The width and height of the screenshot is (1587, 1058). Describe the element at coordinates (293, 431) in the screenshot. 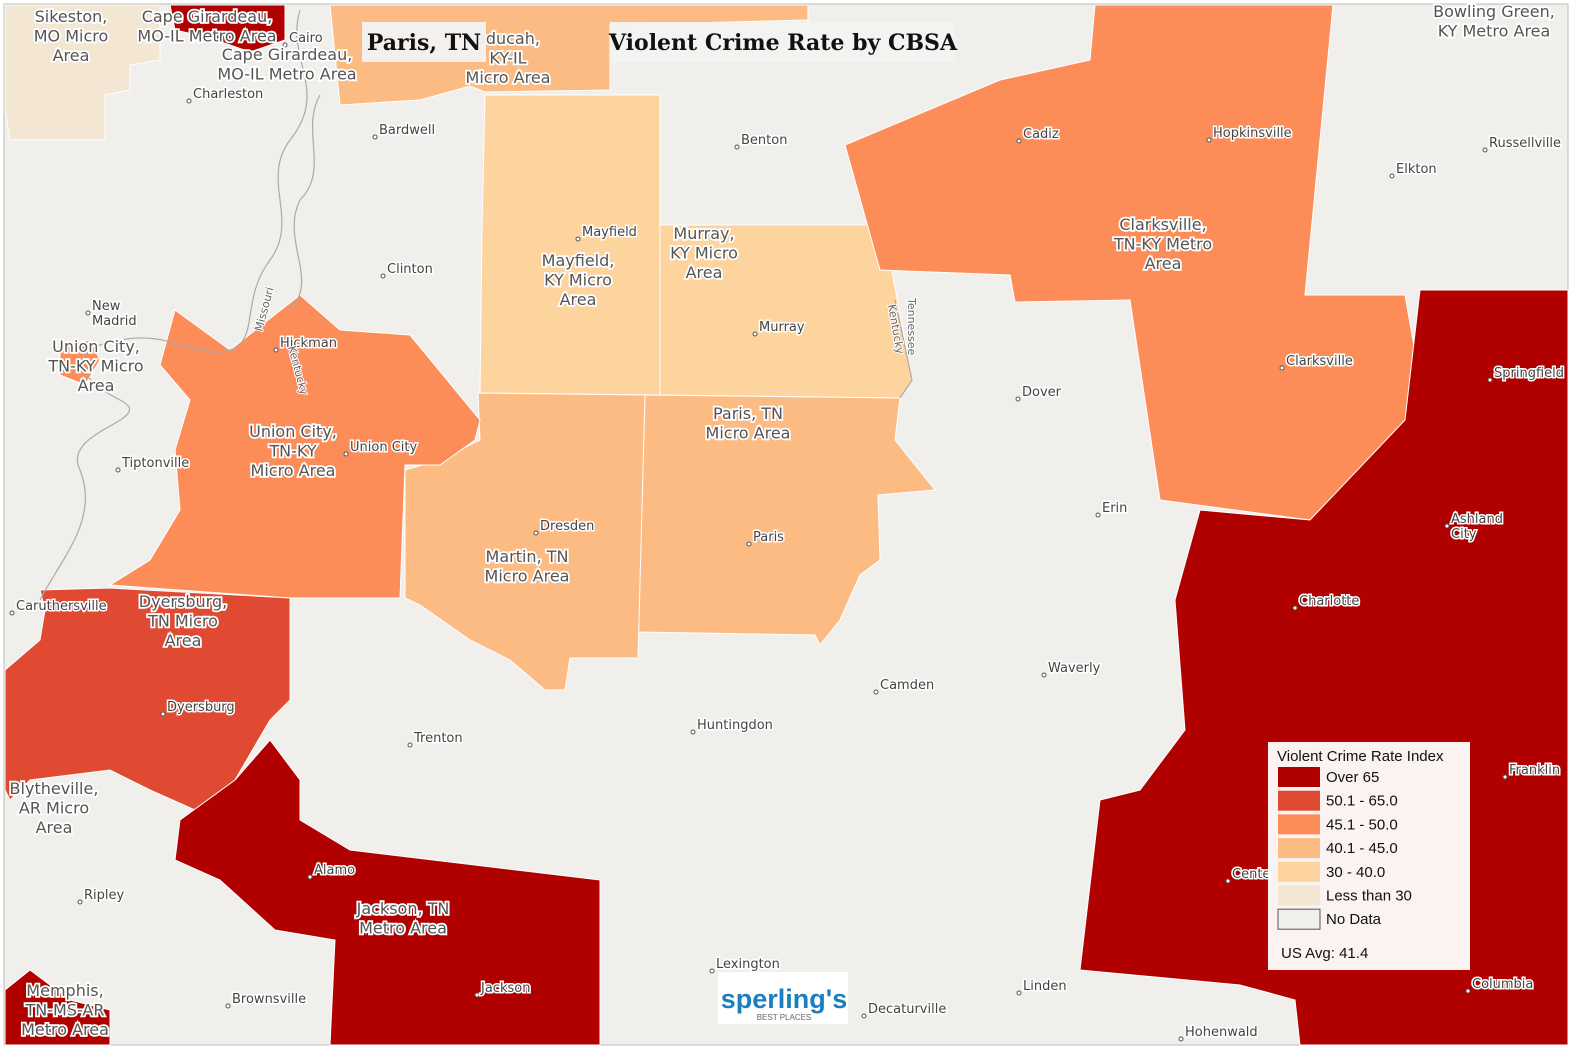

I see `cbsa-label: Union City,` at that location.